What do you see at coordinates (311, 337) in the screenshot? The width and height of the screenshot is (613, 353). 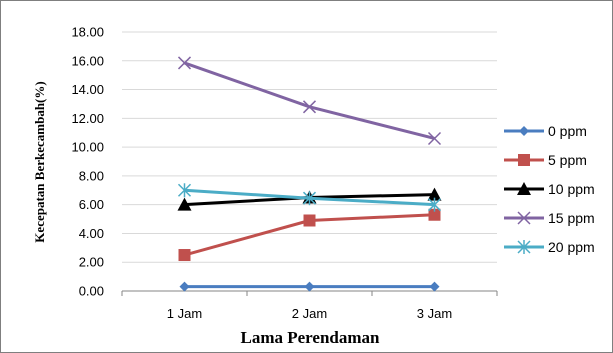 I see `x-axis-title: Lama Perendaman` at bounding box center [311, 337].